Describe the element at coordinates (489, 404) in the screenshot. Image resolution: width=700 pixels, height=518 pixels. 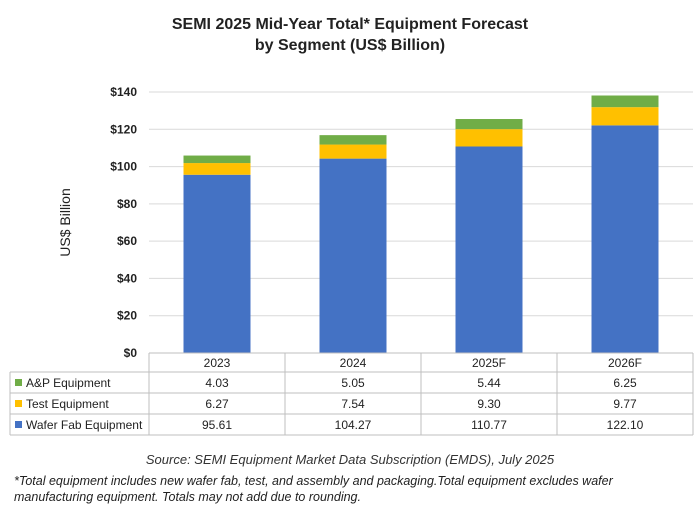
I see `data-label: 9.30` at that location.